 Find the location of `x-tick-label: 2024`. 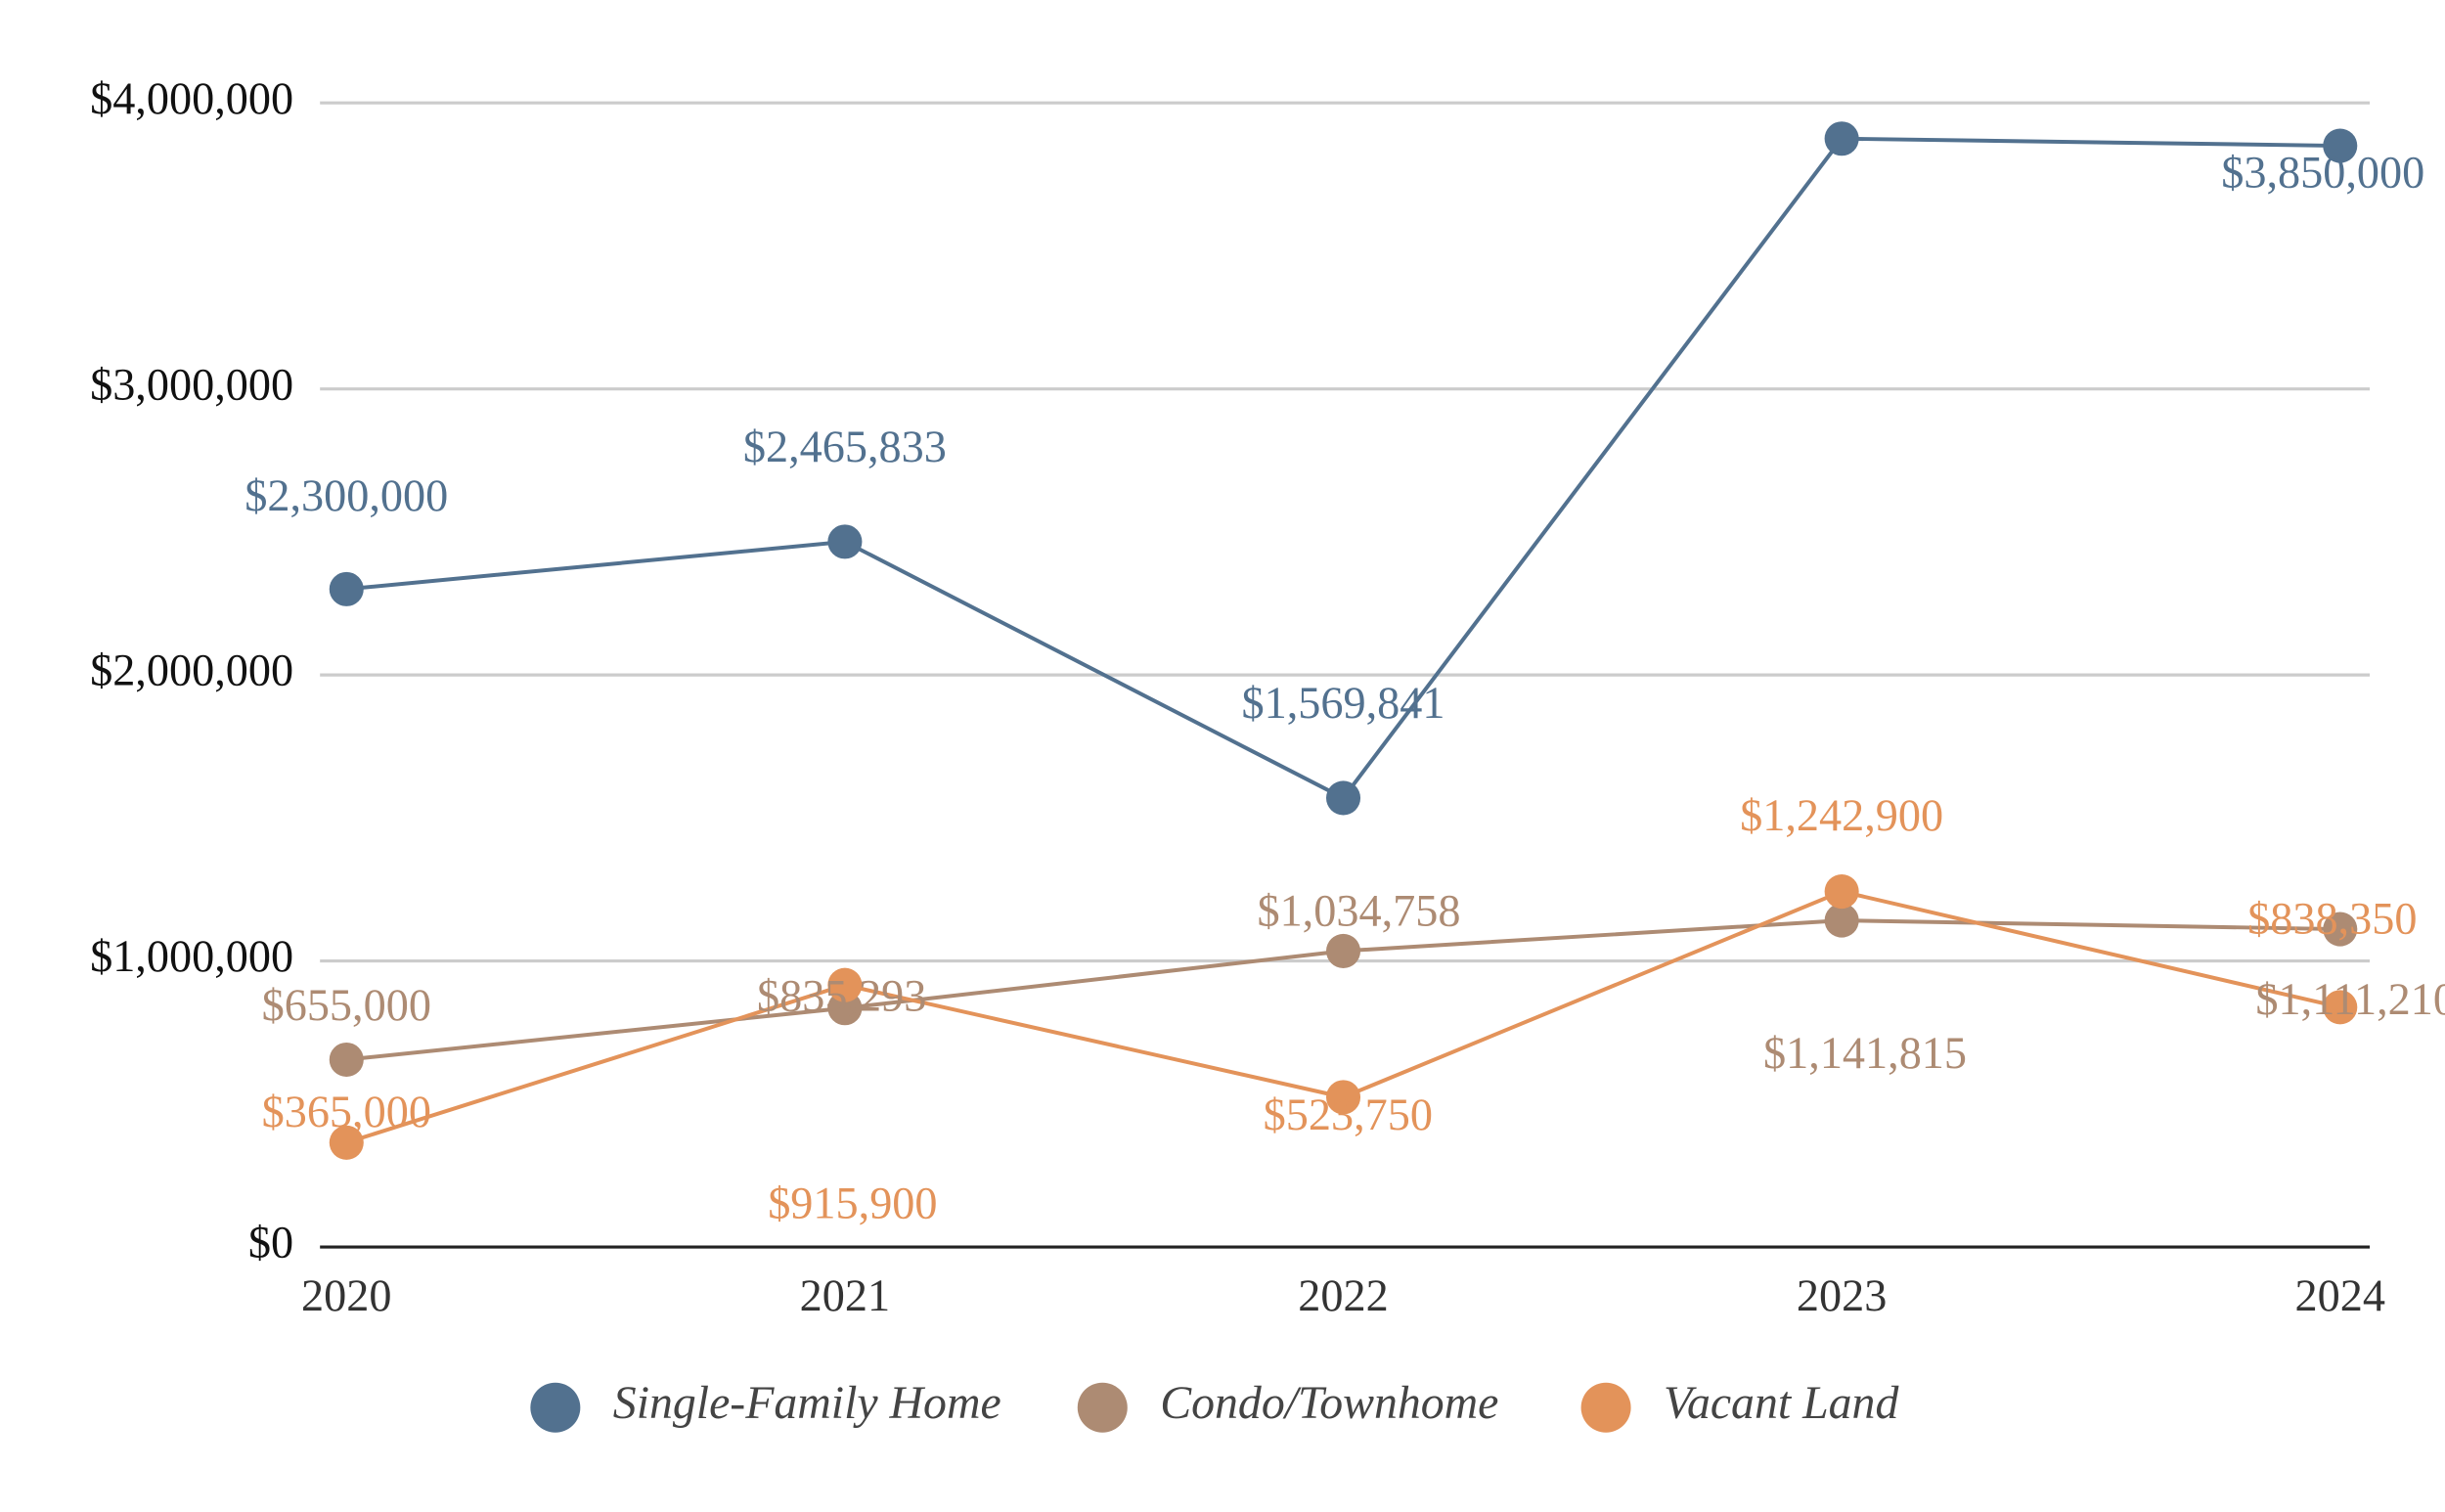

x-tick-label: 2024 is located at coordinates (2340, 1295).